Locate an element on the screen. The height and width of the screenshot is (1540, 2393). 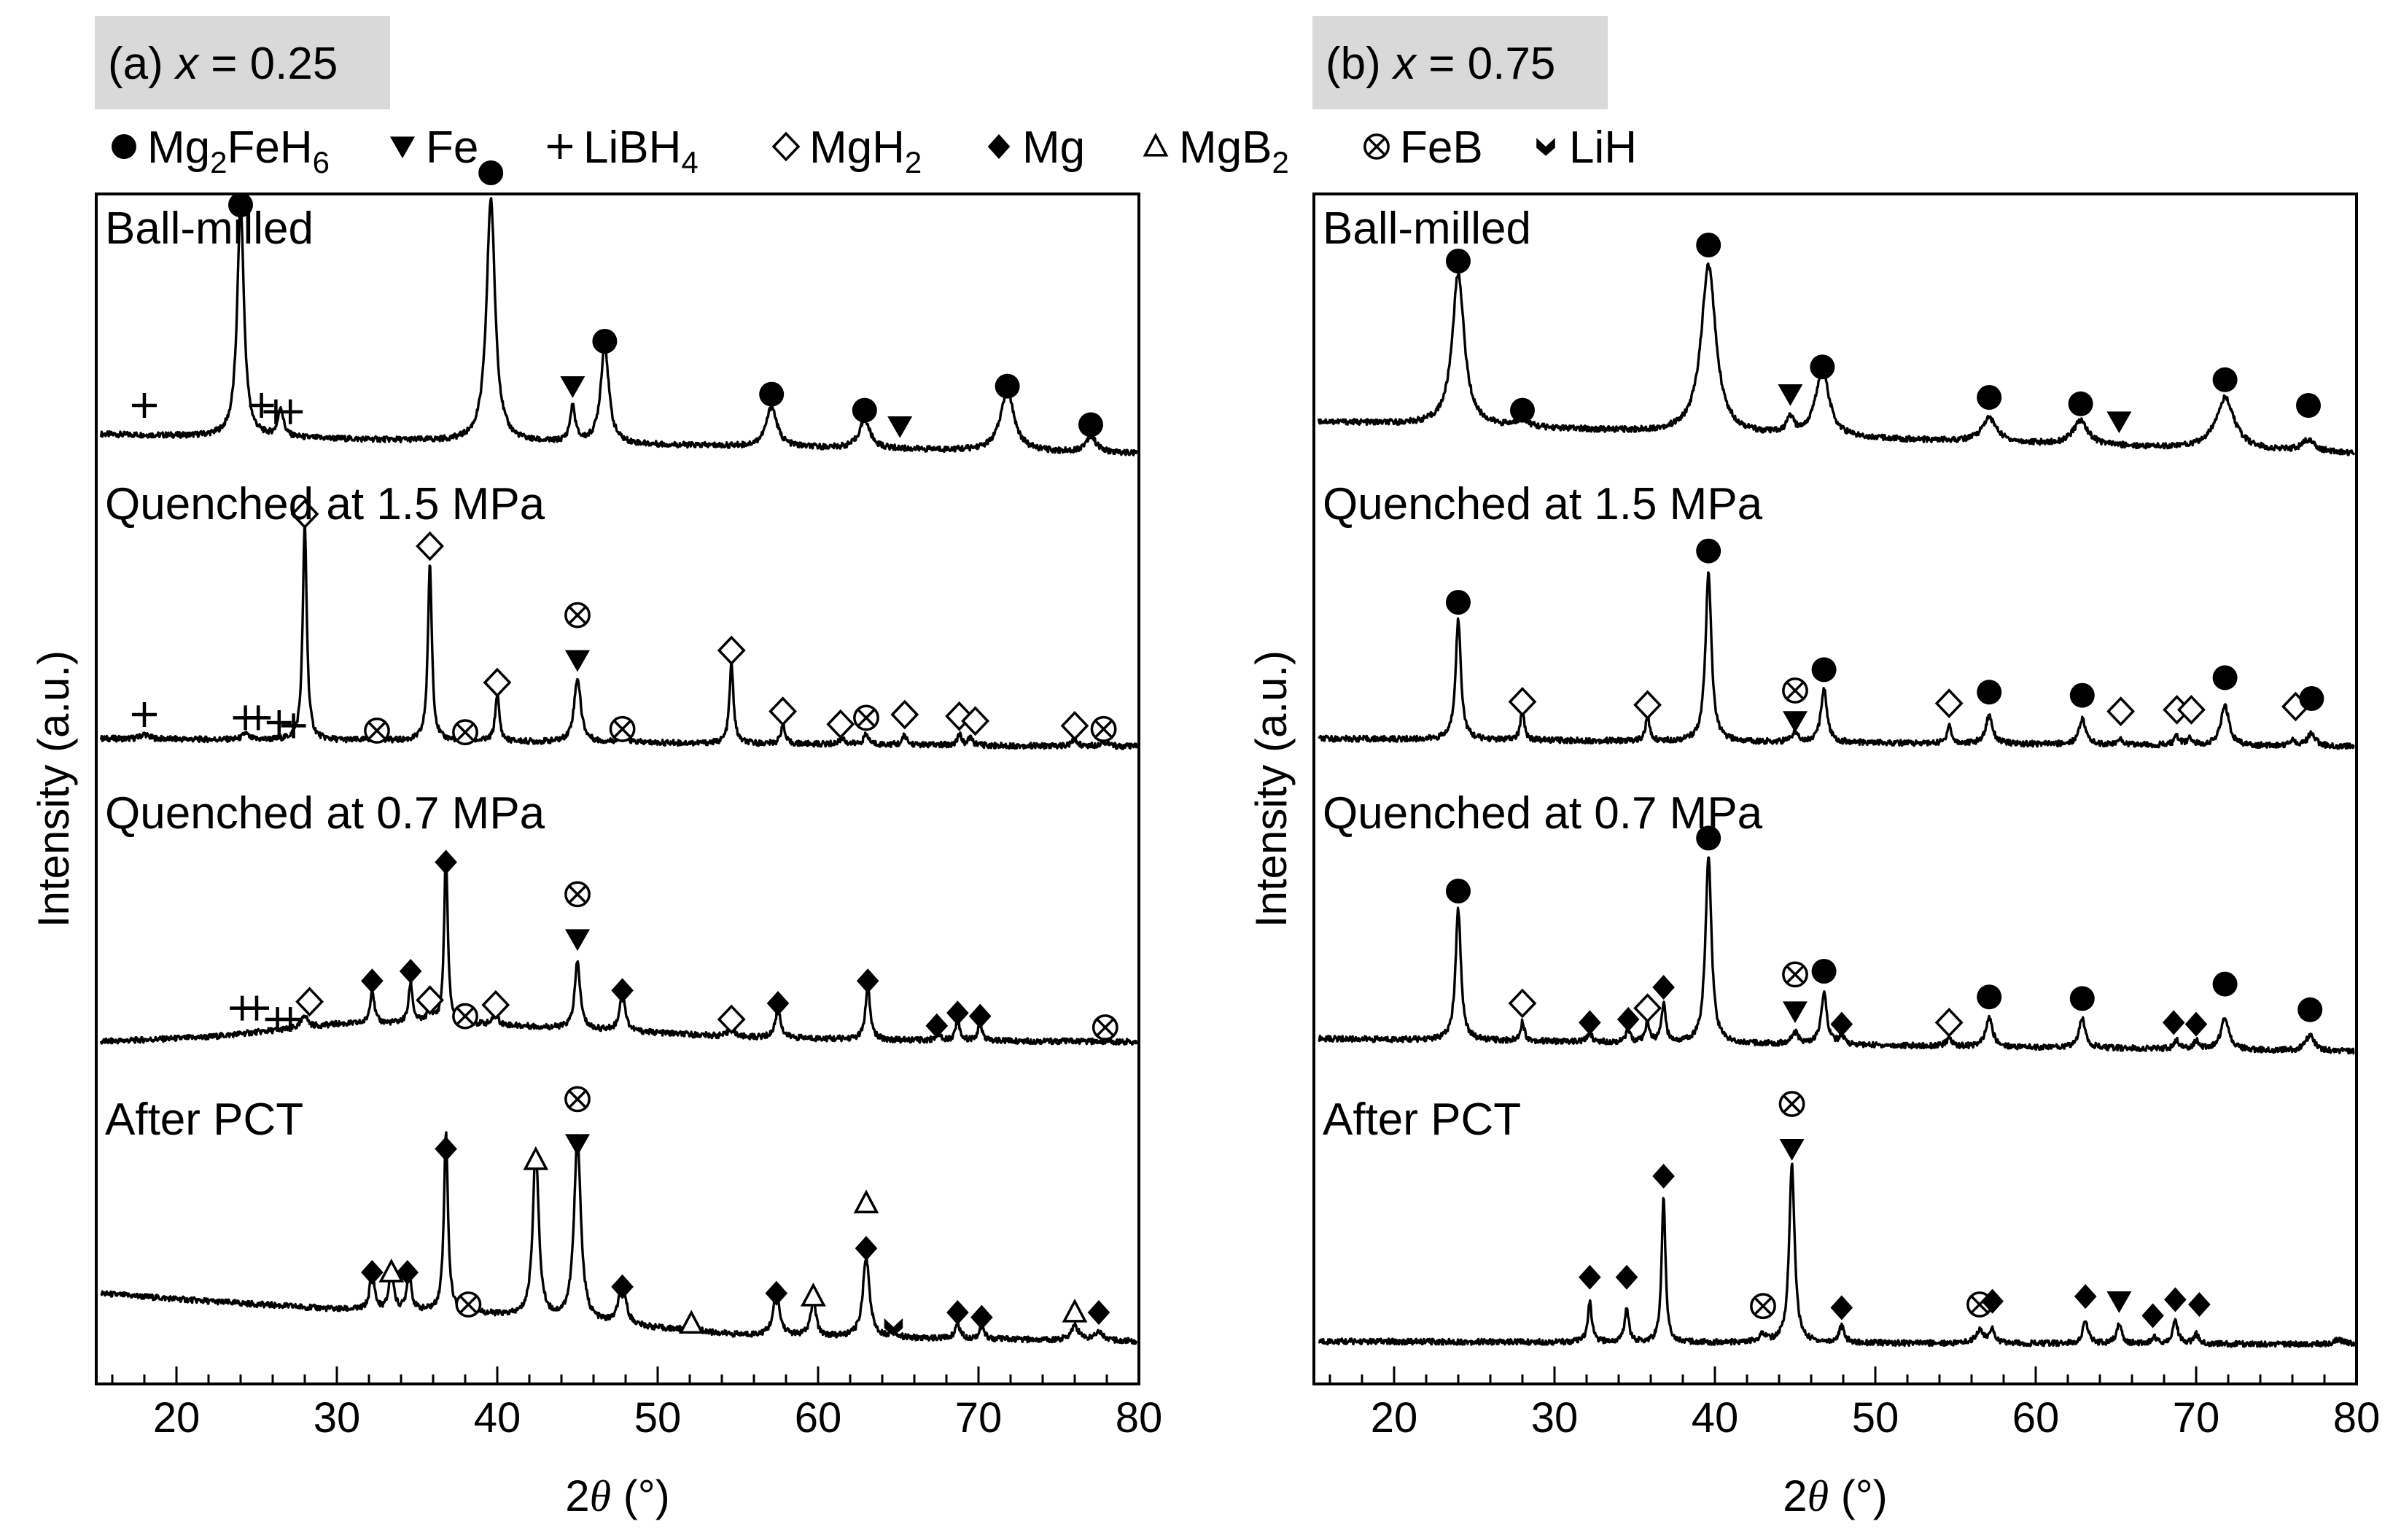
trace-2: Quenched at 1.5 MPa is located at coordinates (1836, 614).